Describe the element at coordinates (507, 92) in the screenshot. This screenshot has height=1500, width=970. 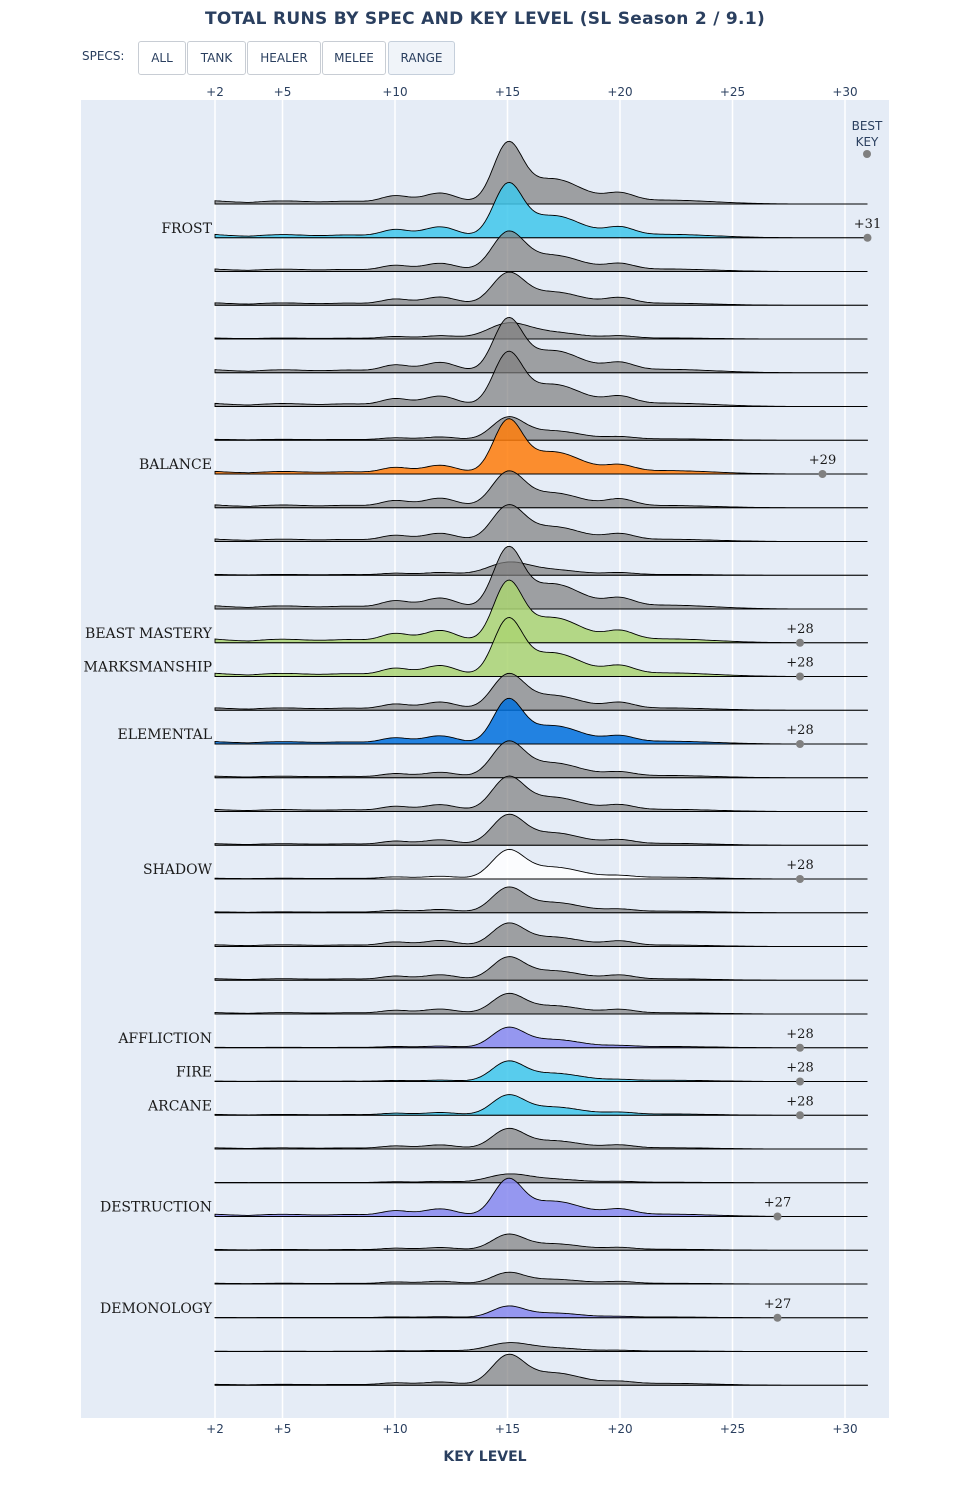
I see `x-tick-label-top: +15` at that location.